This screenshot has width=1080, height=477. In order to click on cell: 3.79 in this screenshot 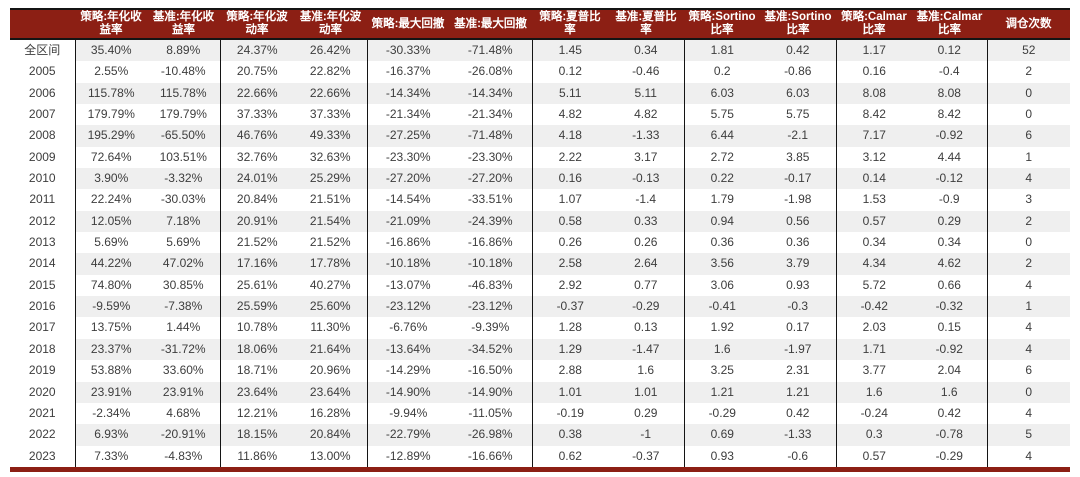, I will do `click(798, 264)`.